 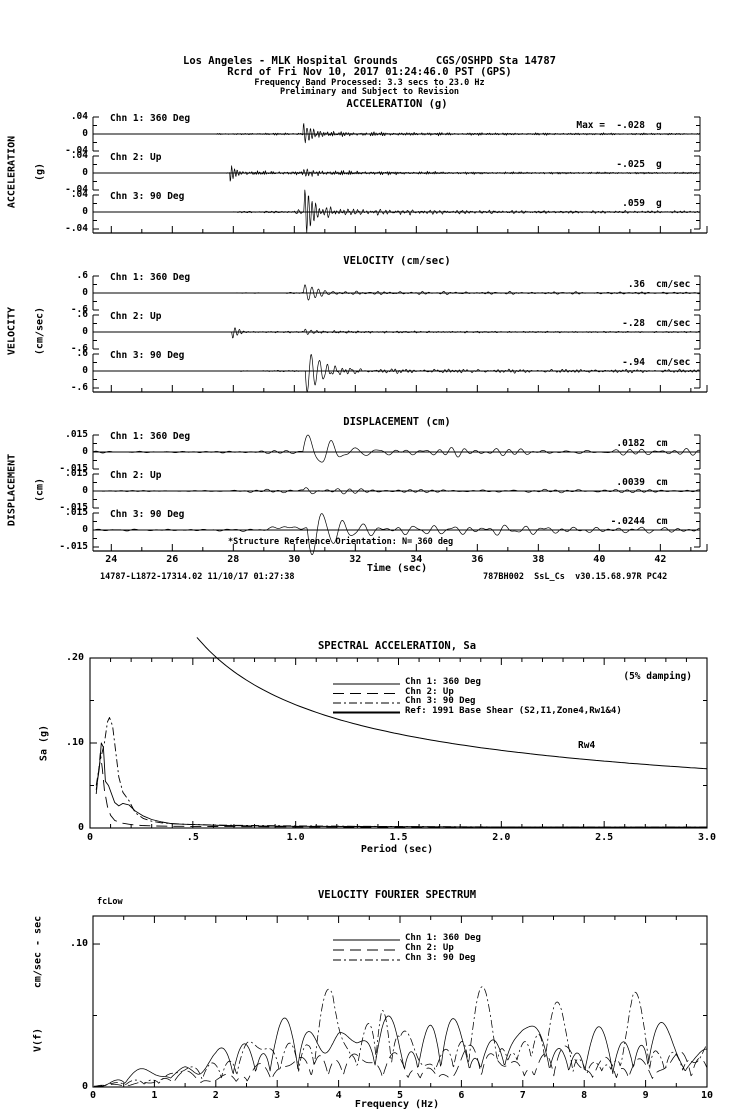 I want to click on frequency-tick-label: 1, so click(x=154, y=1095).